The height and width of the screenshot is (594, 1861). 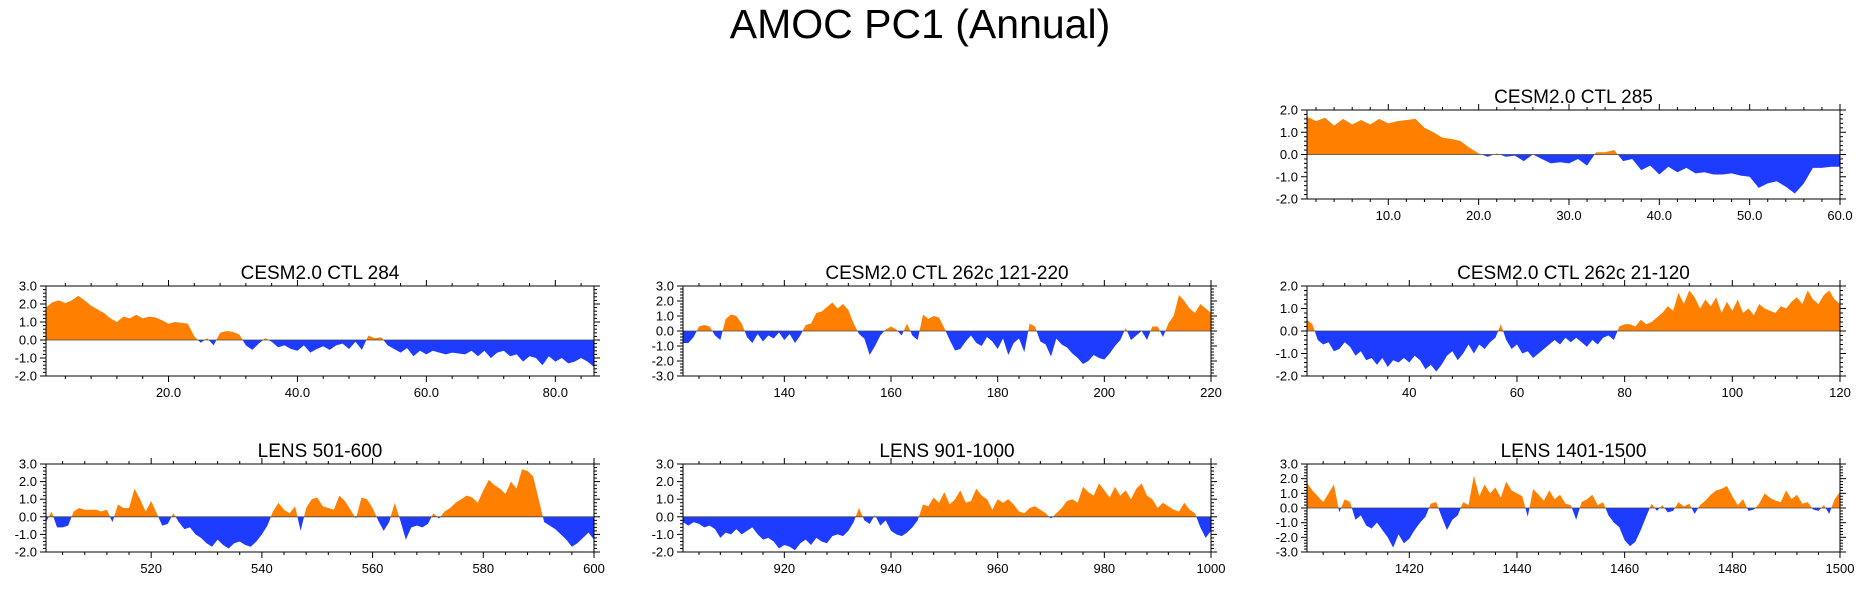 I want to click on x-tick-label: 960, so click(x=998, y=568).